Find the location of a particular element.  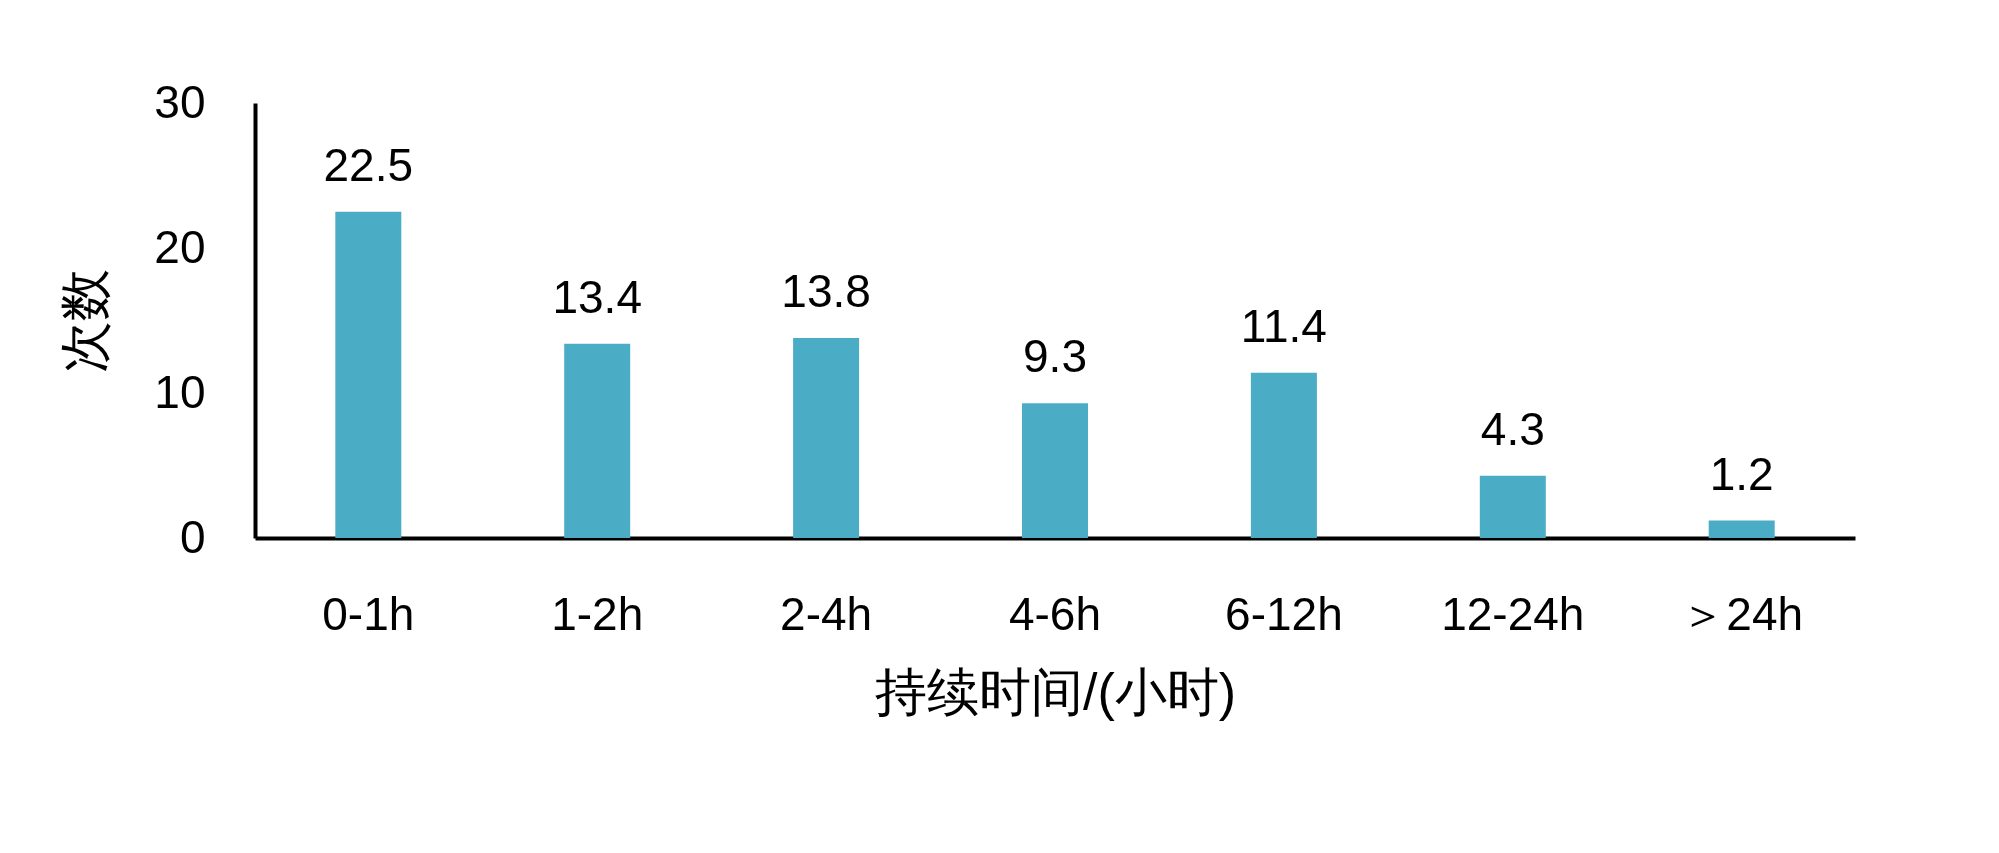

y-tick-label: 30 is located at coordinates (180, 101).